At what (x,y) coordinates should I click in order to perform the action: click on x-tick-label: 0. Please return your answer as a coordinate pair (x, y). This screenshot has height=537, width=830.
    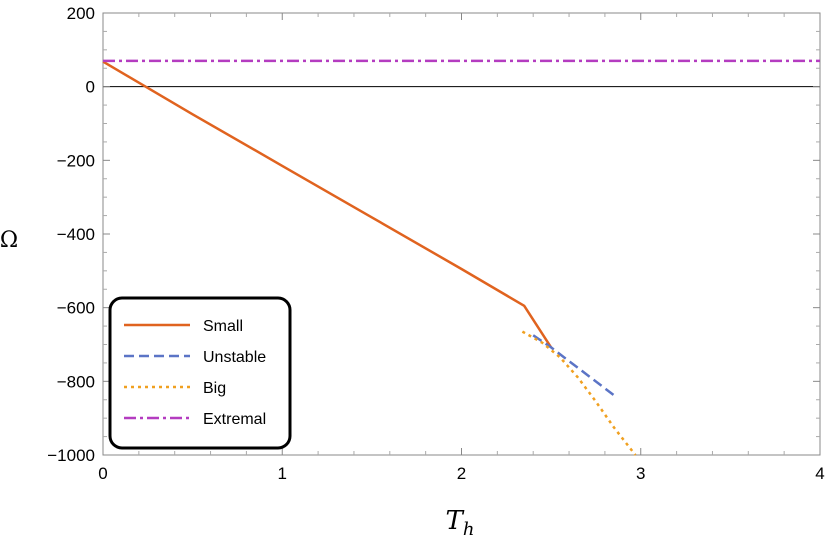
    Looking at the image, I should click on (102, 473).